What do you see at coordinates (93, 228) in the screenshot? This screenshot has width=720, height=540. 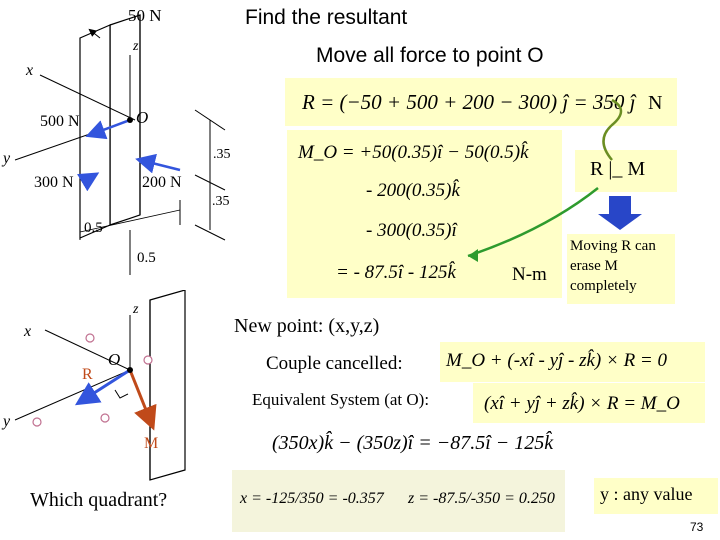 I see `dim-bottom-1: 0.5` at bounding box center [93, 228].